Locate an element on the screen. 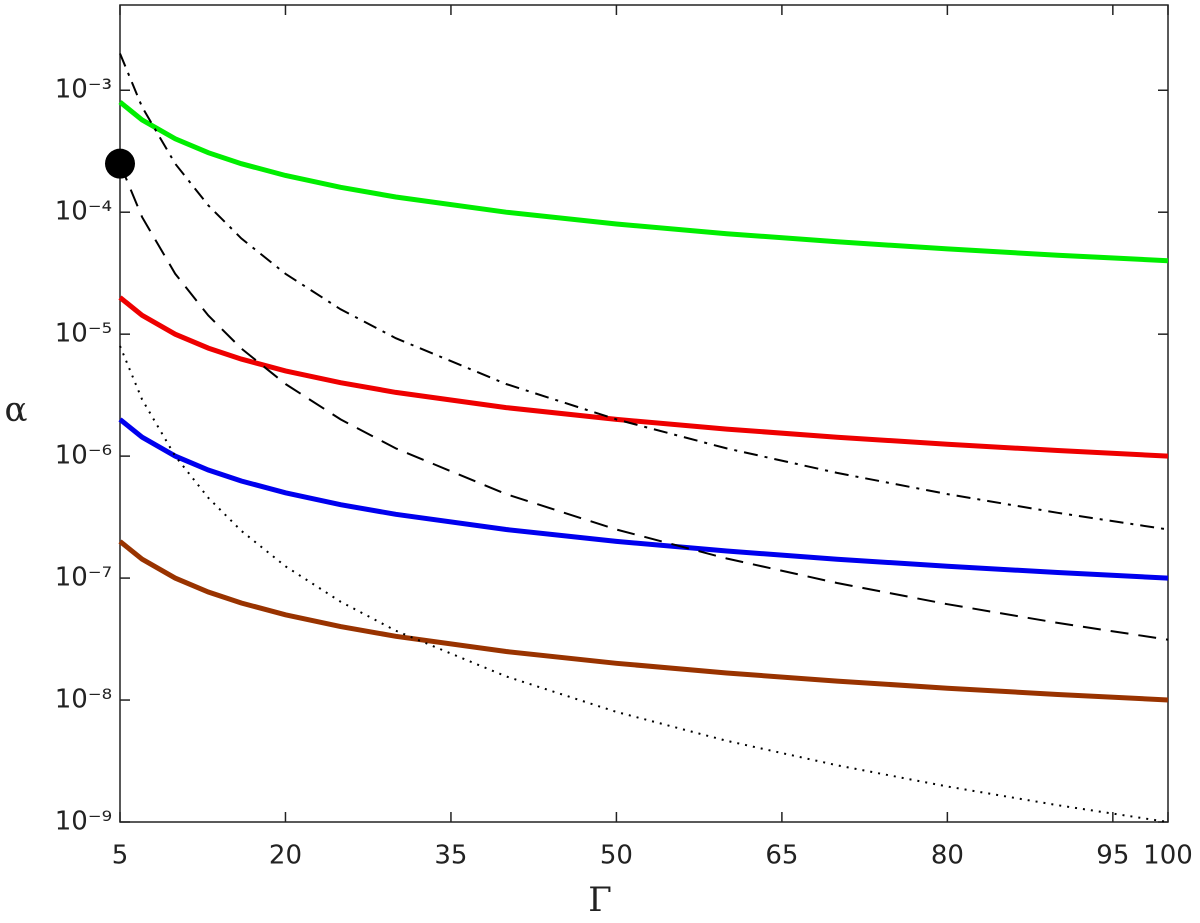 The height and width of the screenshot is (923, 1200). x-tick-label: 80 is located at coordinates (947, 856).